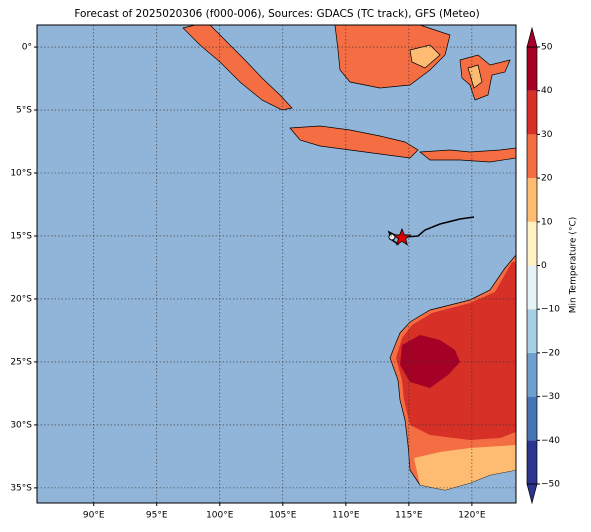  Describe the element at coordinates (547, 179) in the screenshot. I see `colorbar-tick-label: 20` at that location.